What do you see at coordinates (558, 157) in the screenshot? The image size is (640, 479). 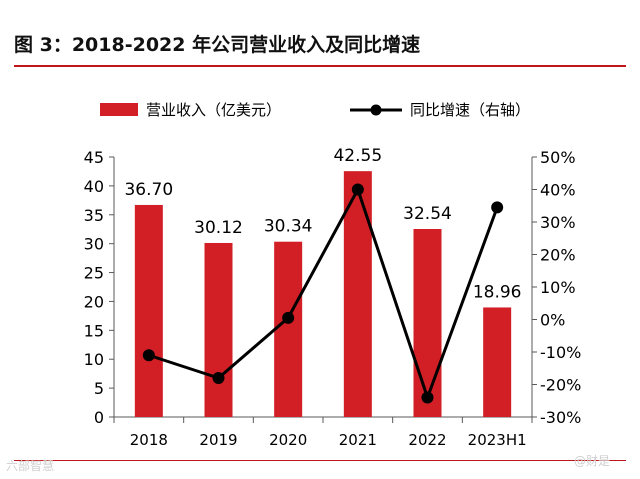 I see `y-right-tick-label: 50%` at bounding box center [558, 157].